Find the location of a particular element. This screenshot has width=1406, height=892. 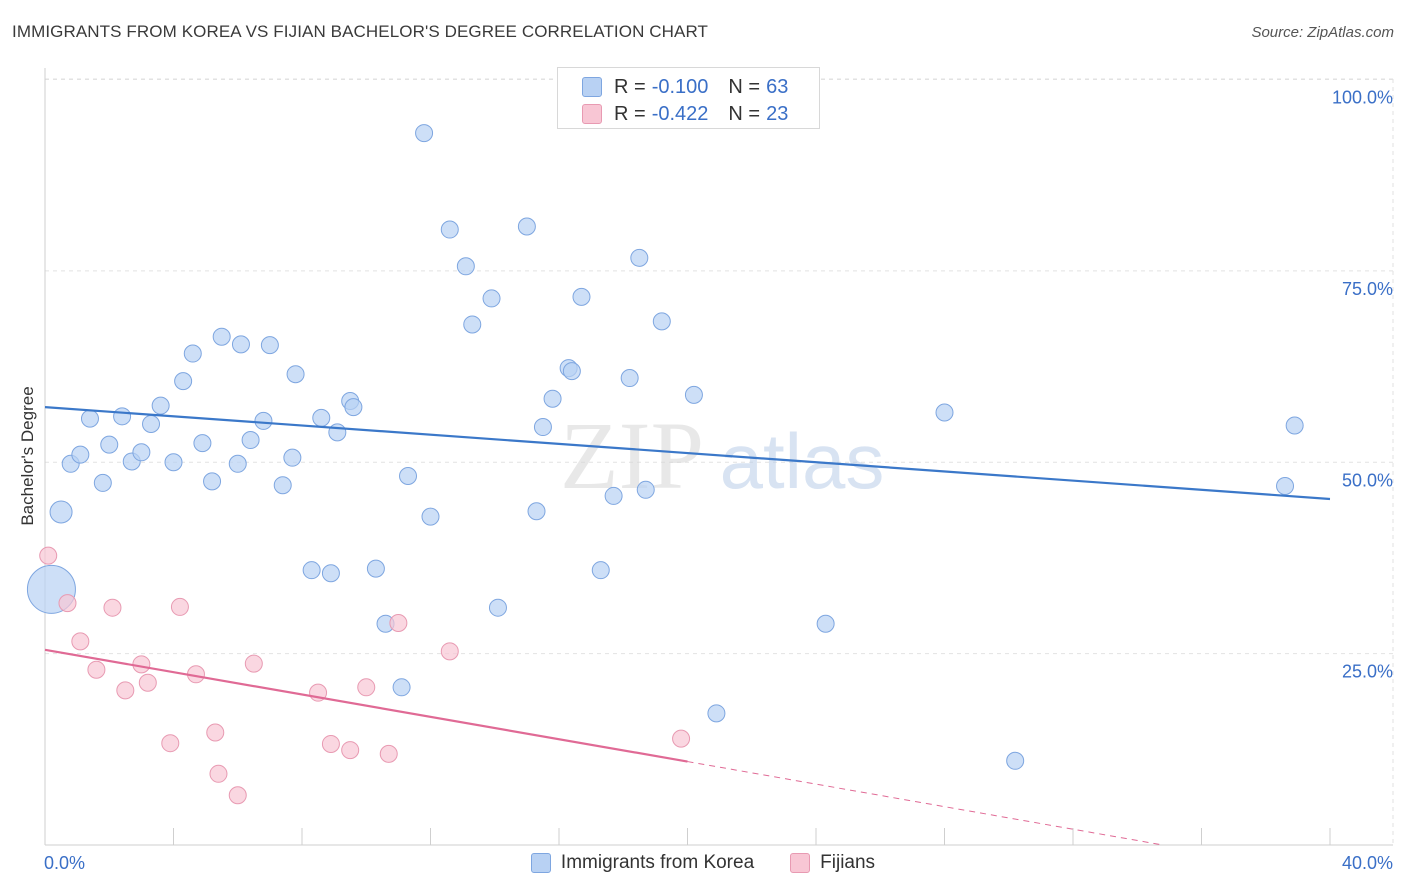

legend-r-value-fijians: -0.422 is located at coordinates (680, 113).